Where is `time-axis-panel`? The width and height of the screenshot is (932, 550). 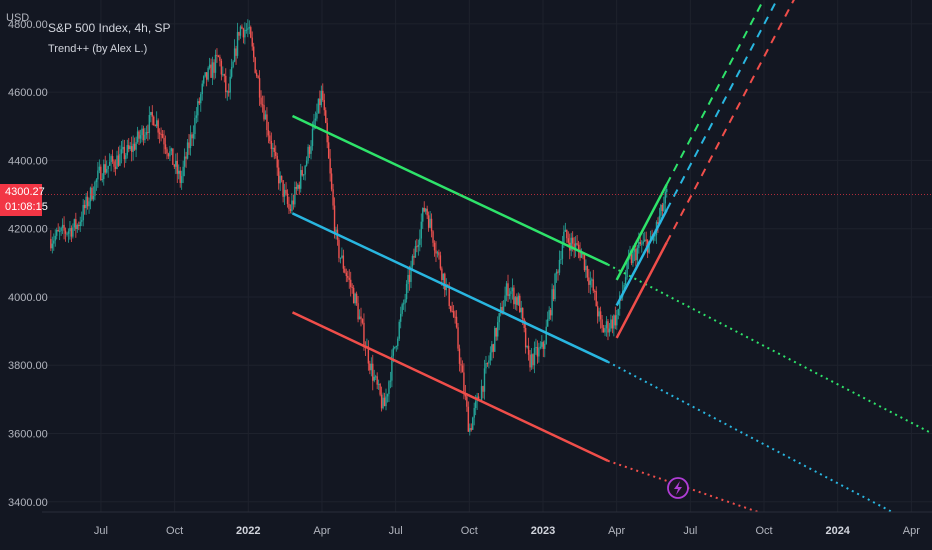 time-axis-panel is located at coordinates (487, 531).